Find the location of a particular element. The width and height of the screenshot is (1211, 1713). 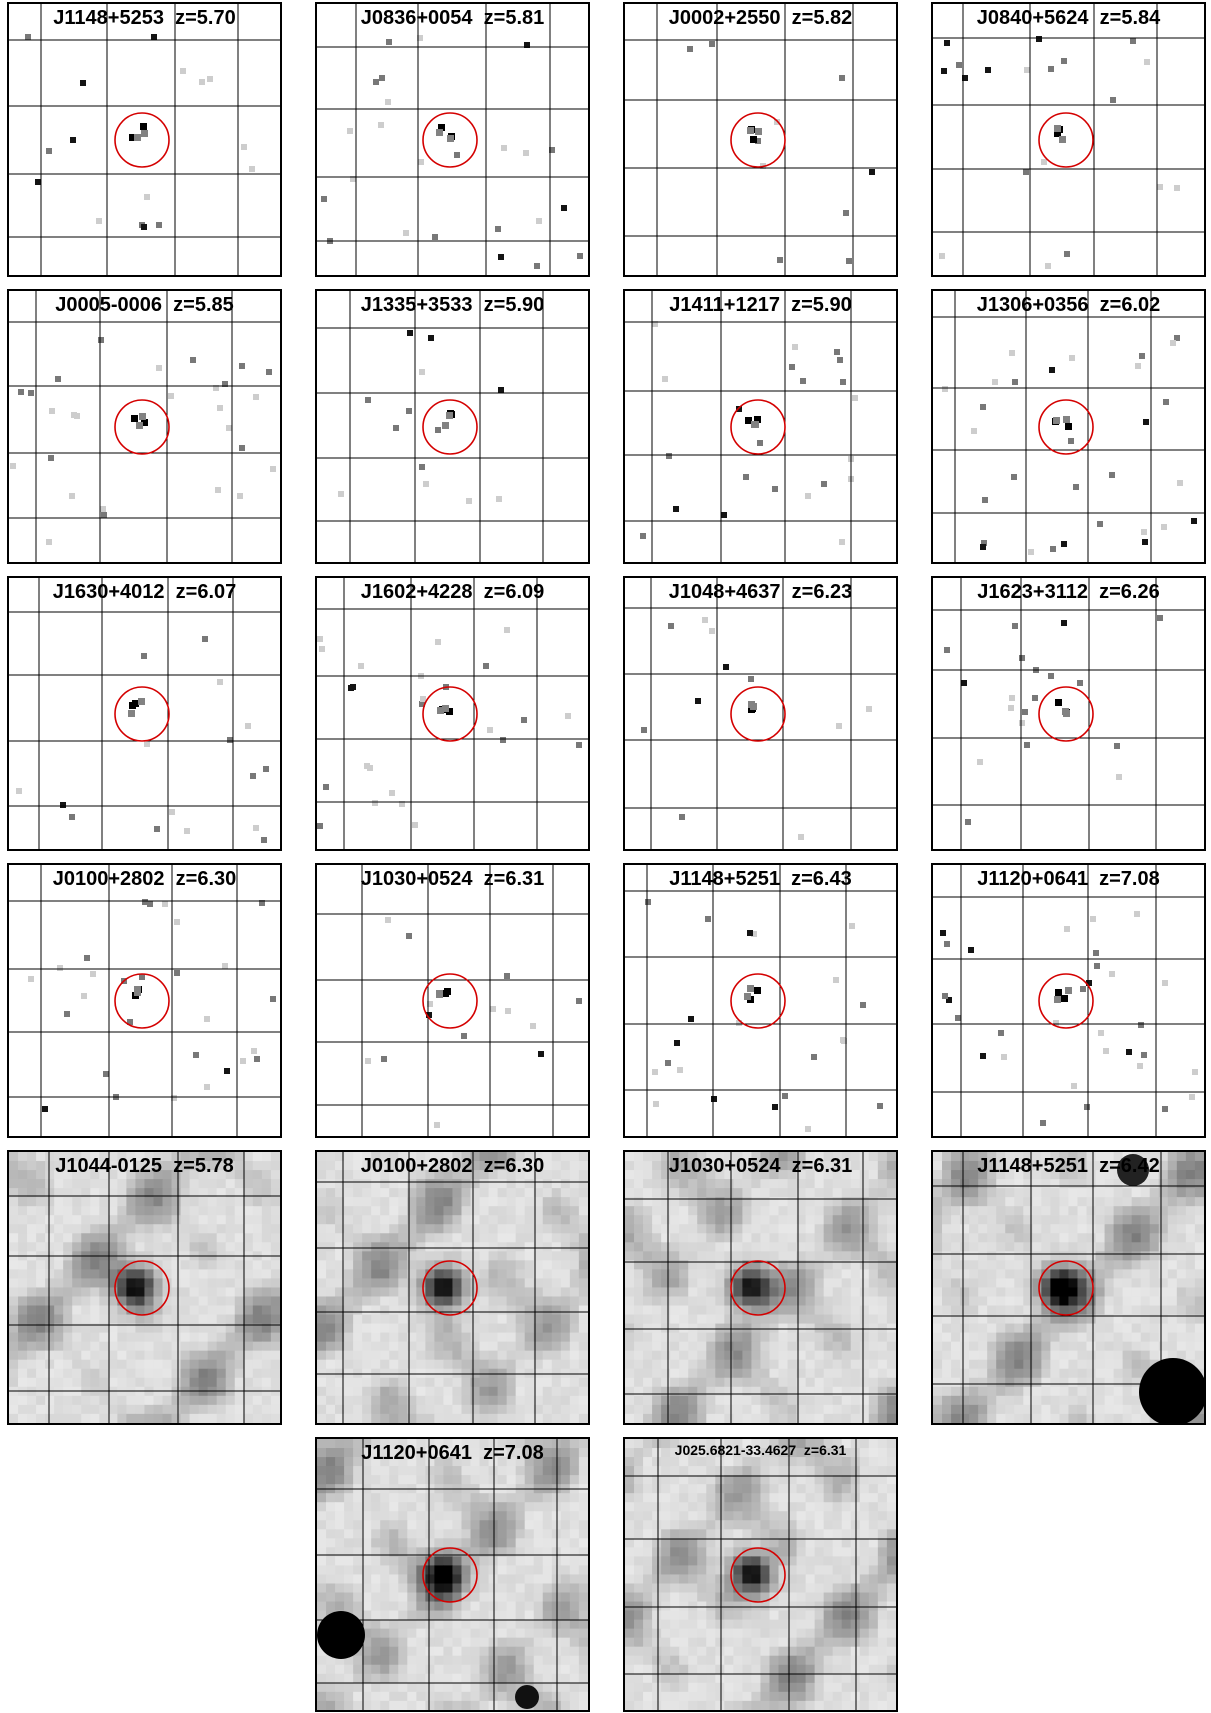

quasar-name: J1623+3112 is located at coordinates (1032, 592).